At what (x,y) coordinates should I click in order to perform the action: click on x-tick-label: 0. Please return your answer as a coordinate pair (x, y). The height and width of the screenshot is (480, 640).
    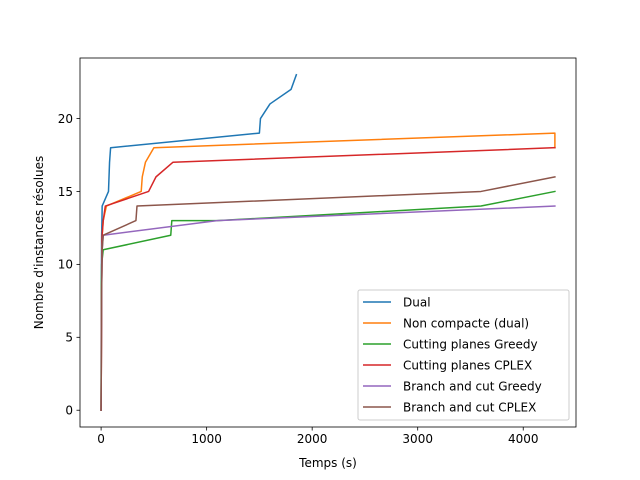
    Looking at the image, I should click on (101, 439).